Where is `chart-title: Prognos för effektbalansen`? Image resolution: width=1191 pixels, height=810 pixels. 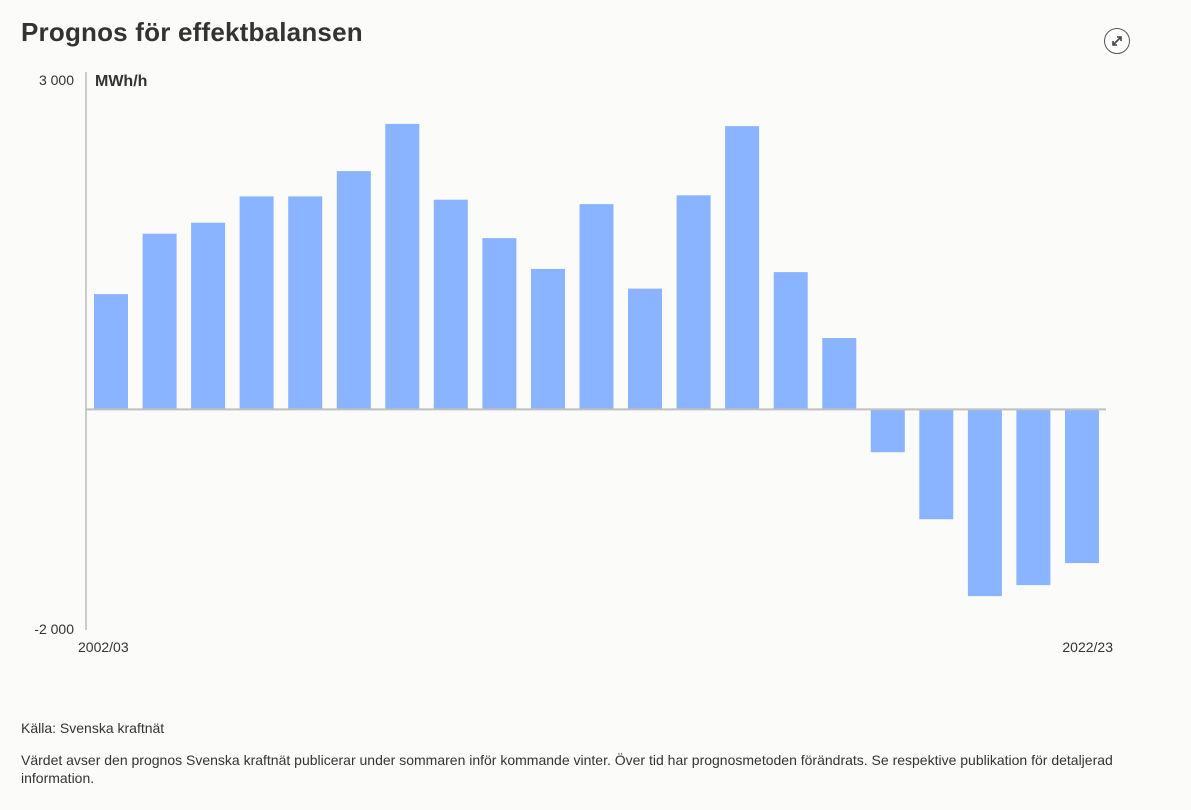 chart-title: Prognos för effektbalansen is located at coordinates (192, 32).